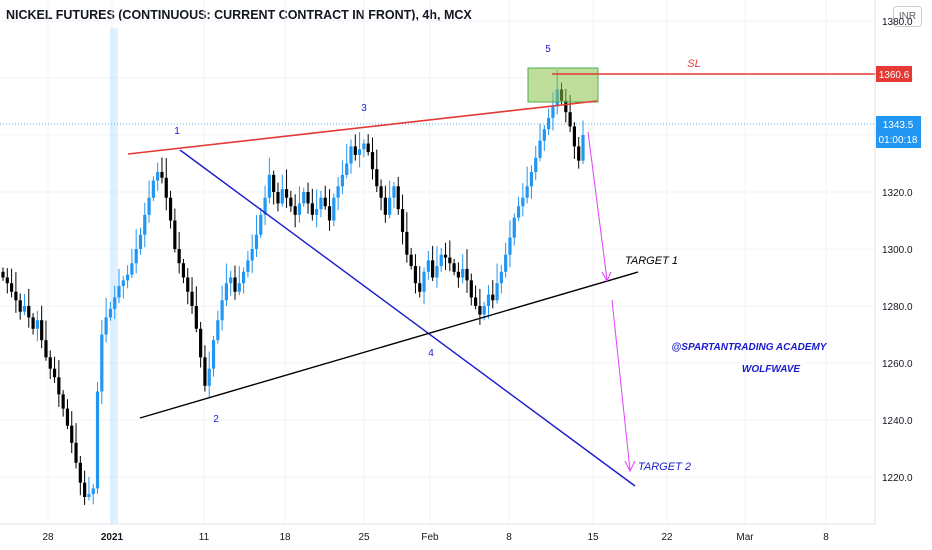 This screenshot has height=550, width=932. Describe the element at coordinates (897, 421) in the screenshot. I see `price-tick-label: 1240.0` at that location.